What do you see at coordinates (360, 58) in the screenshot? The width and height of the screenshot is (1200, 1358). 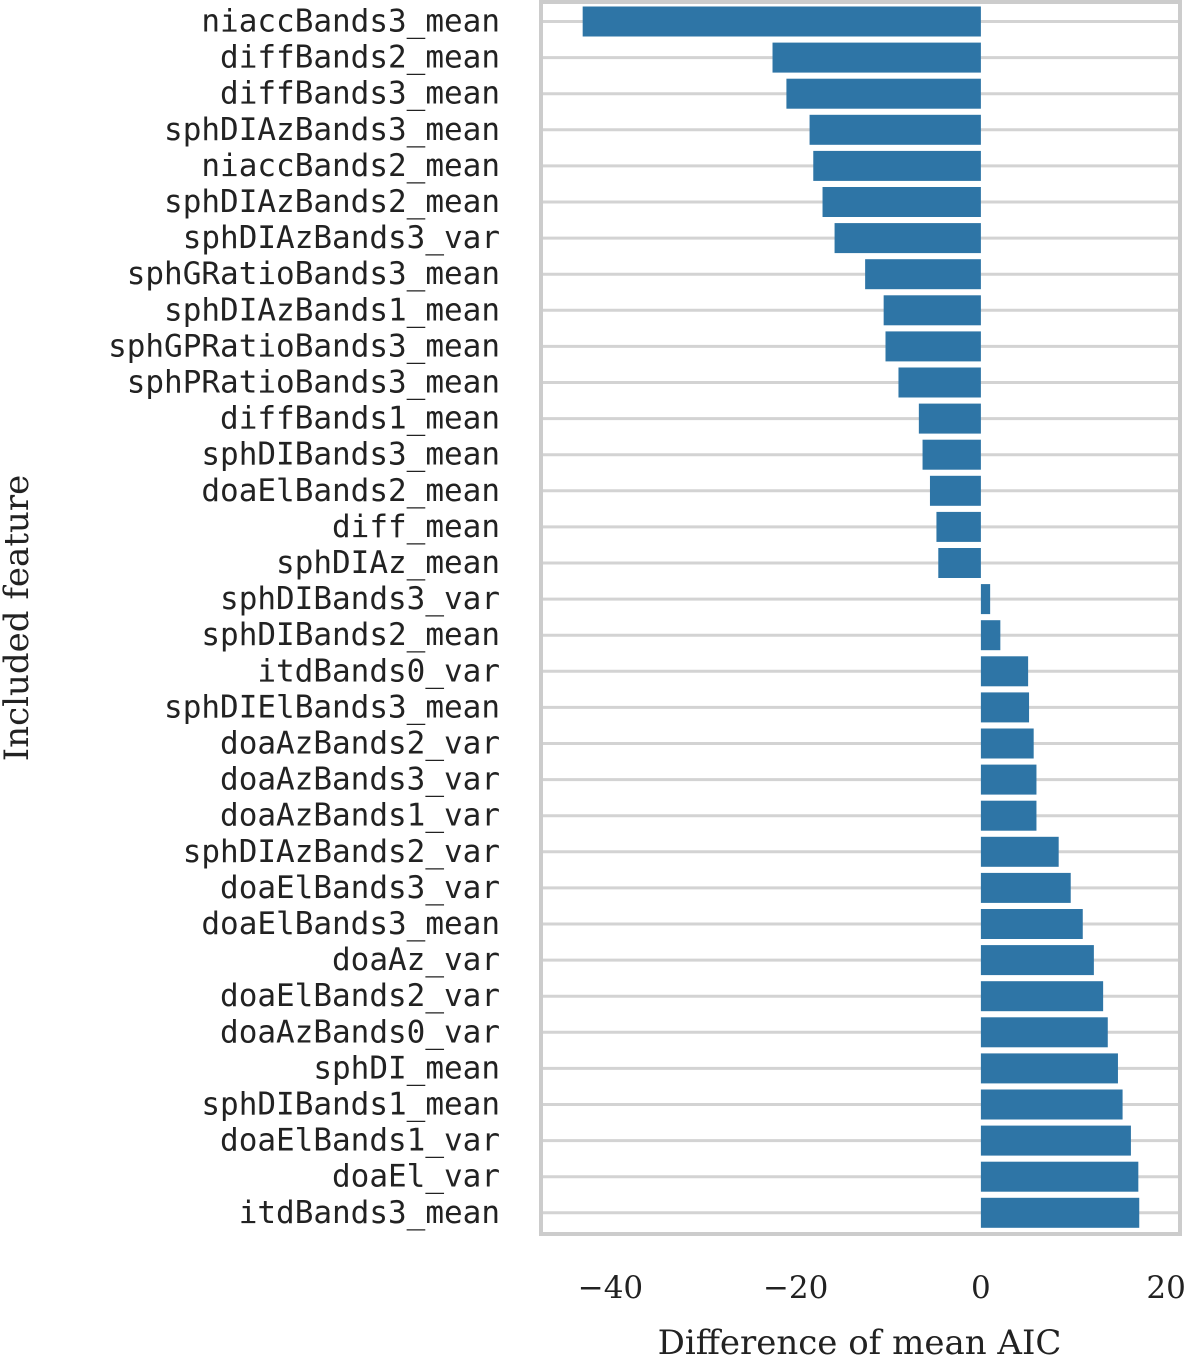 I see `y-tick-label: diffBands2_mean` at bounding box center [360, 58].